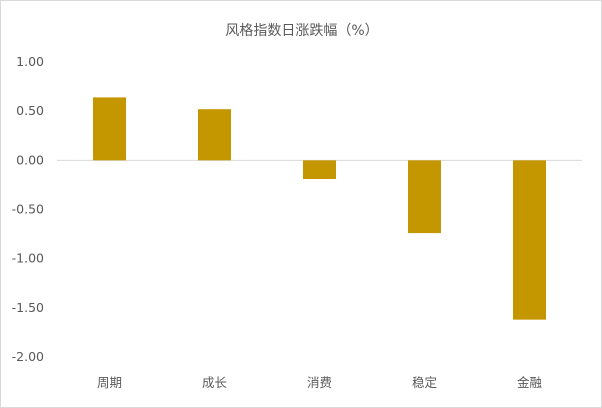 This screenshot has height=408, width=602. What do you see at coordinates (30, 110) in the screenshot?
I see `y-tick-label: 0.50` at bounding box center [30, 110].